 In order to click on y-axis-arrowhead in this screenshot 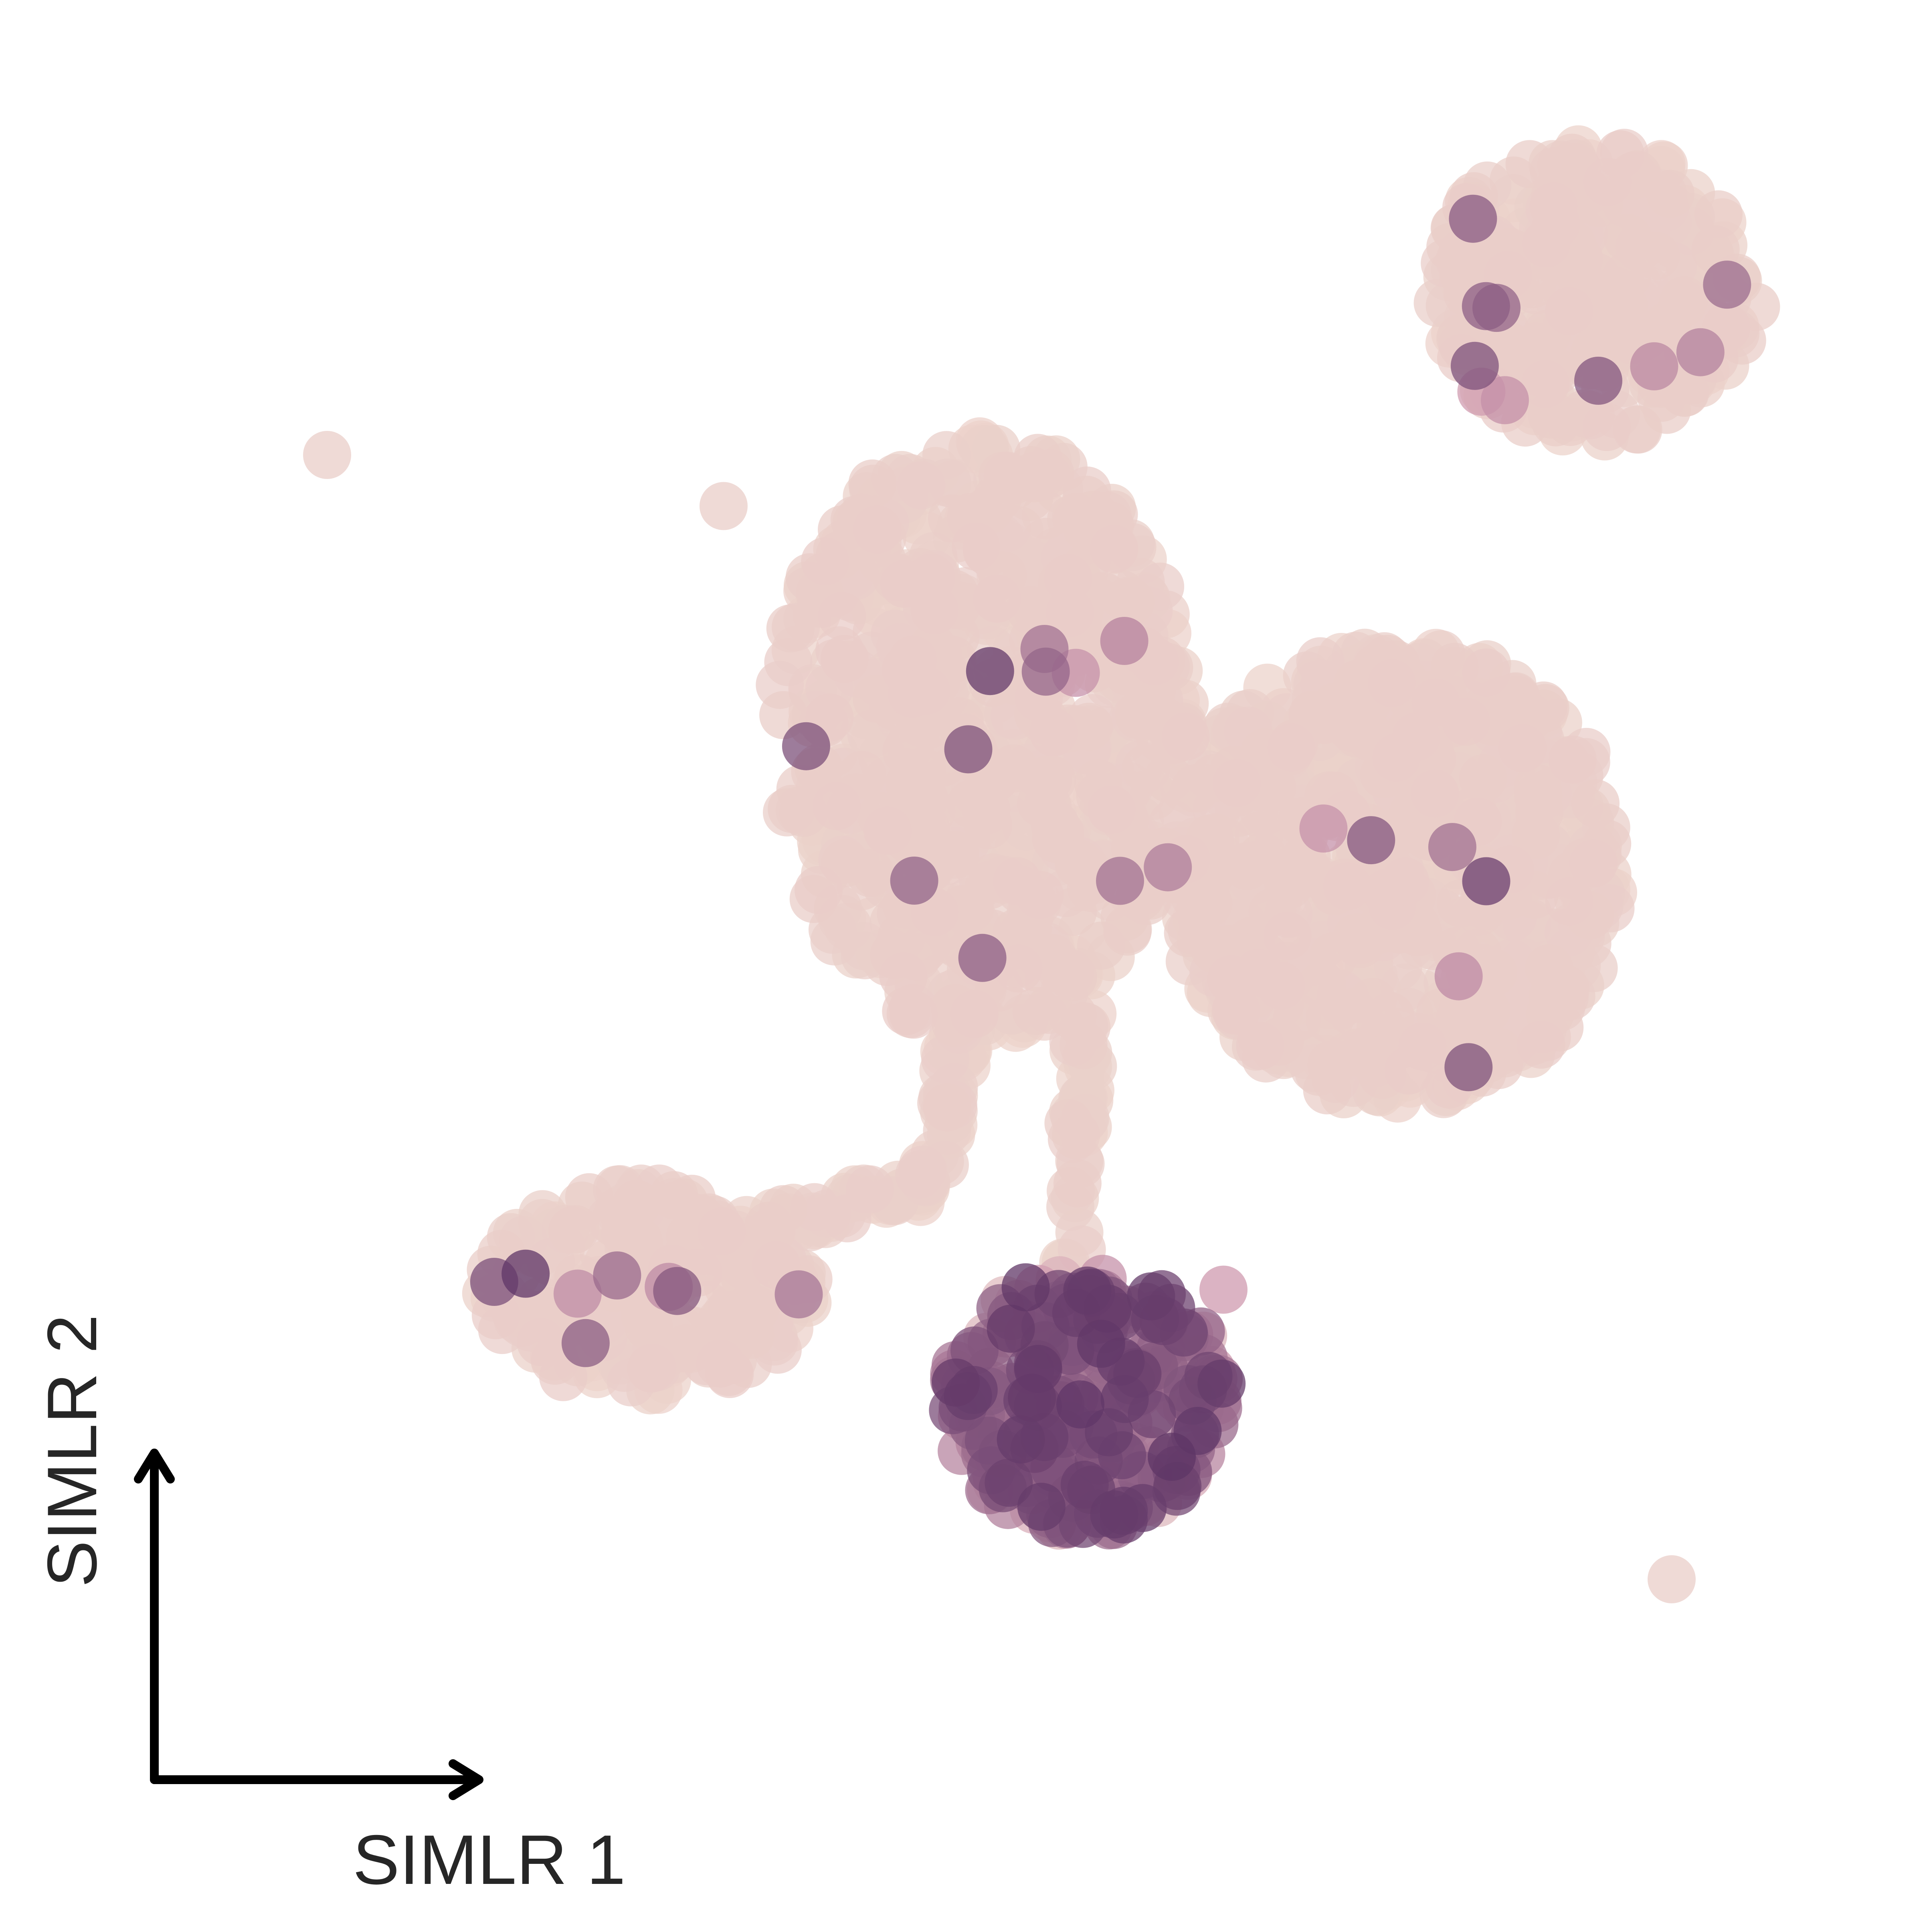, I will do `click(154, 1466)`.